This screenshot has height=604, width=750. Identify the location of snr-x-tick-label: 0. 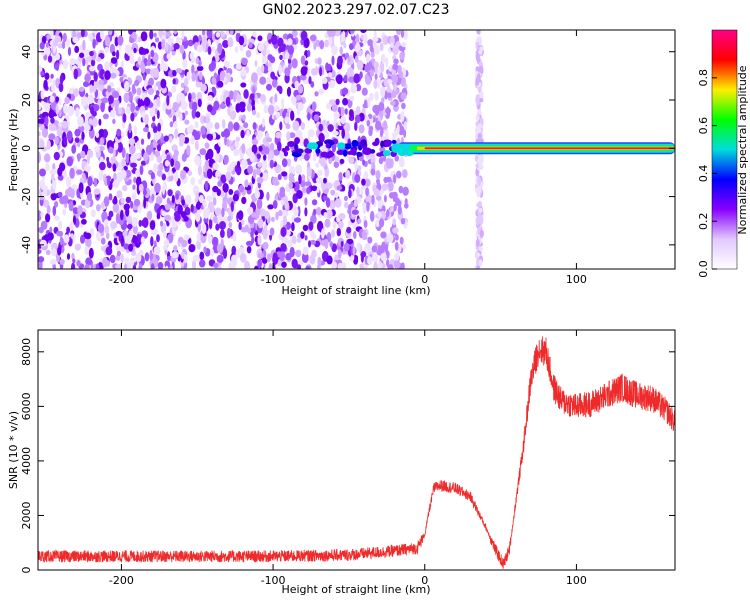
(424, 580).